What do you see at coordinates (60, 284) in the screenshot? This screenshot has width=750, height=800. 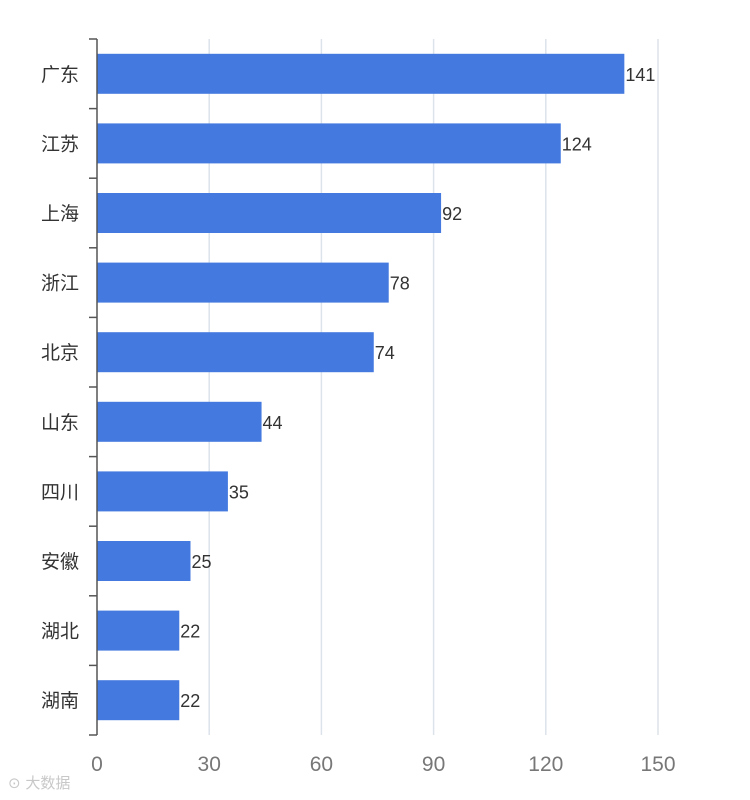 I see `category-label: 浙江` at bounding box center [60, 284].